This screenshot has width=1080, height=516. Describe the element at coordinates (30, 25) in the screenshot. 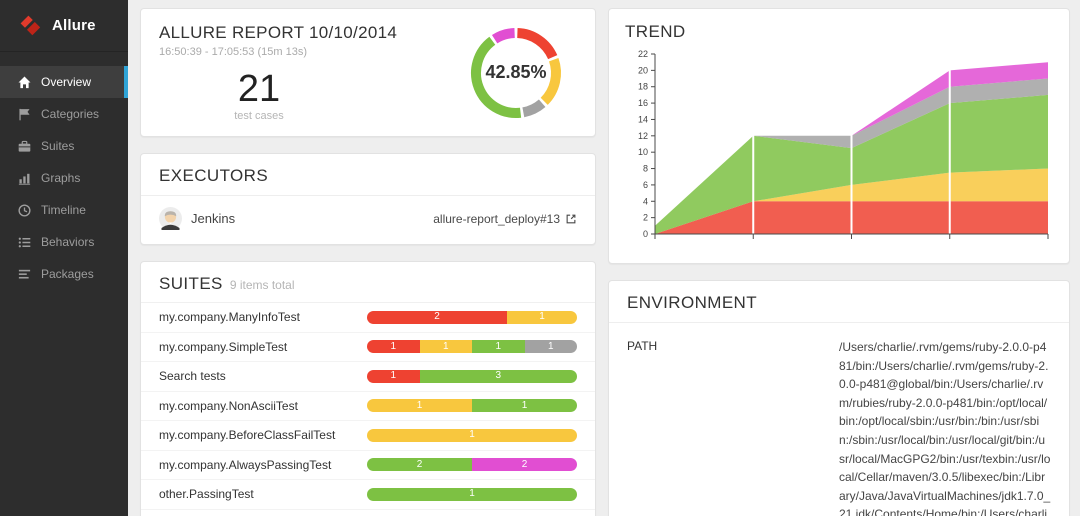

I see `allure-logo-icon` at that location.